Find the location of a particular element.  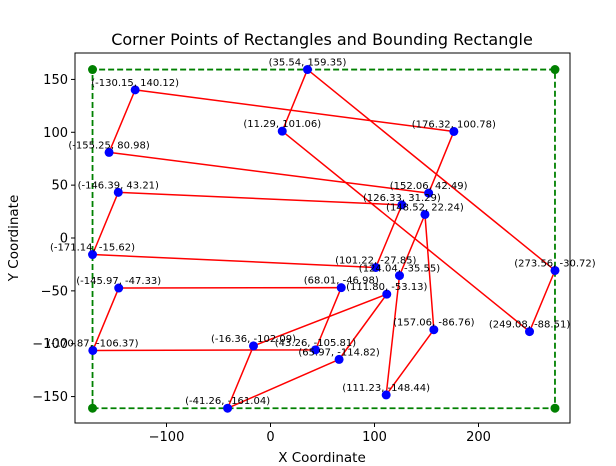

y-tick-label: 150 is located at coordinates (55, 80).